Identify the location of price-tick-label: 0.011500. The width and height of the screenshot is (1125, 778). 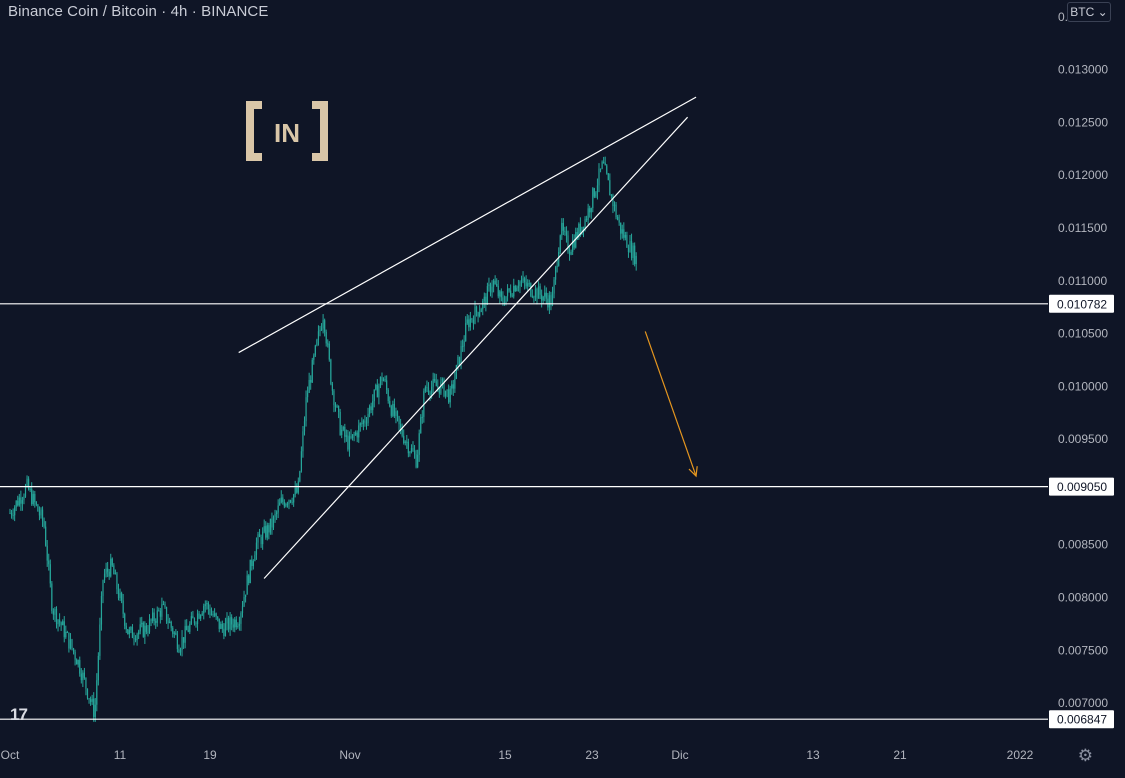
(1082, 228).